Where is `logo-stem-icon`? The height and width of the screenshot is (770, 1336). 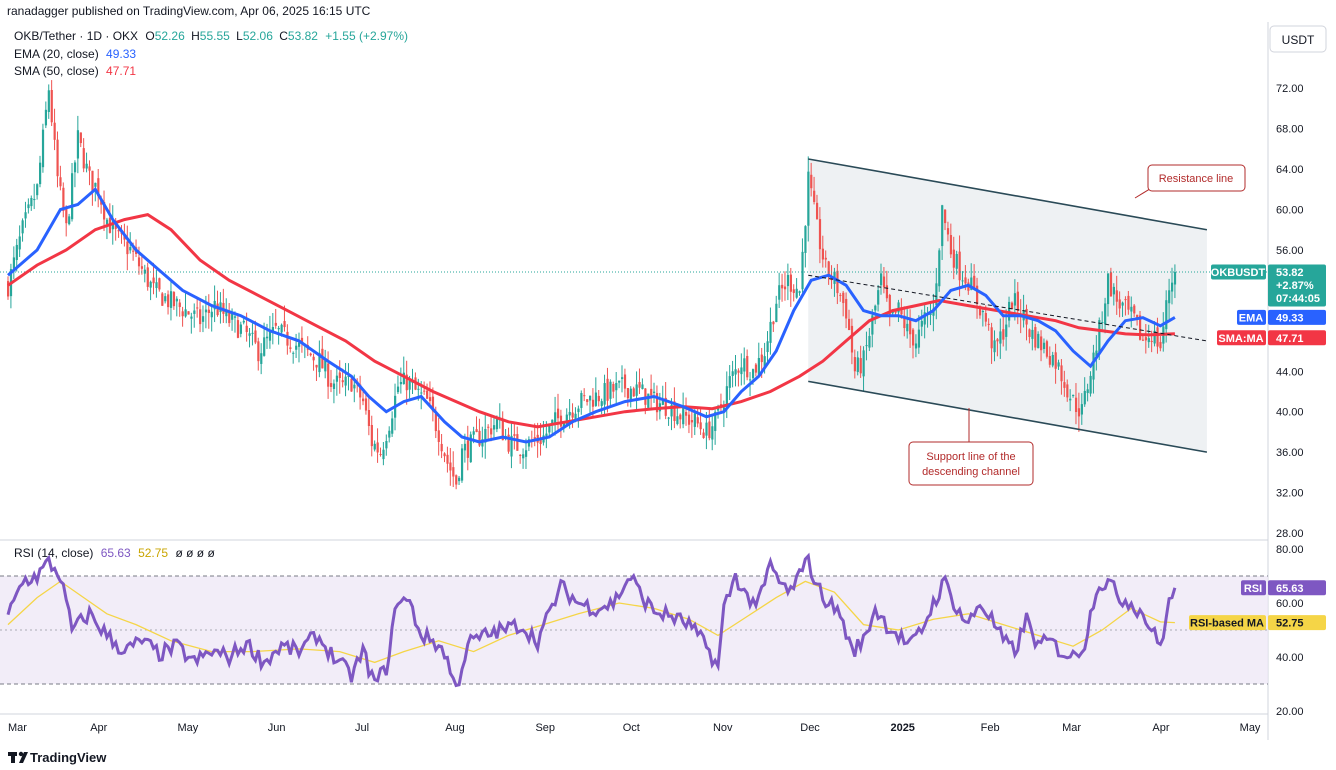 logo-stem-icon is located at coordinates (13, 757).